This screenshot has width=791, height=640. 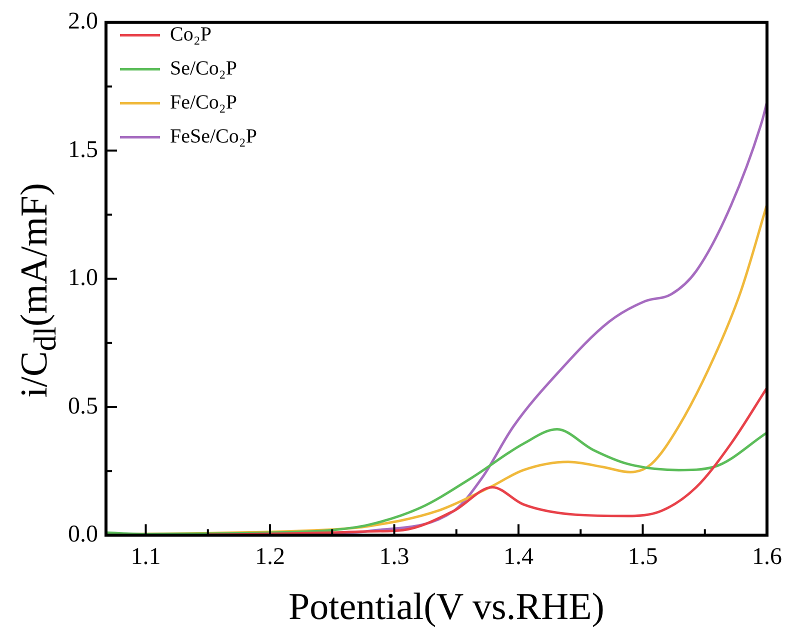 What do you see at coordinates (394, 557) in the screenshot?
I see `x-tick-label: 1.3` at bounding box center [394, 557].